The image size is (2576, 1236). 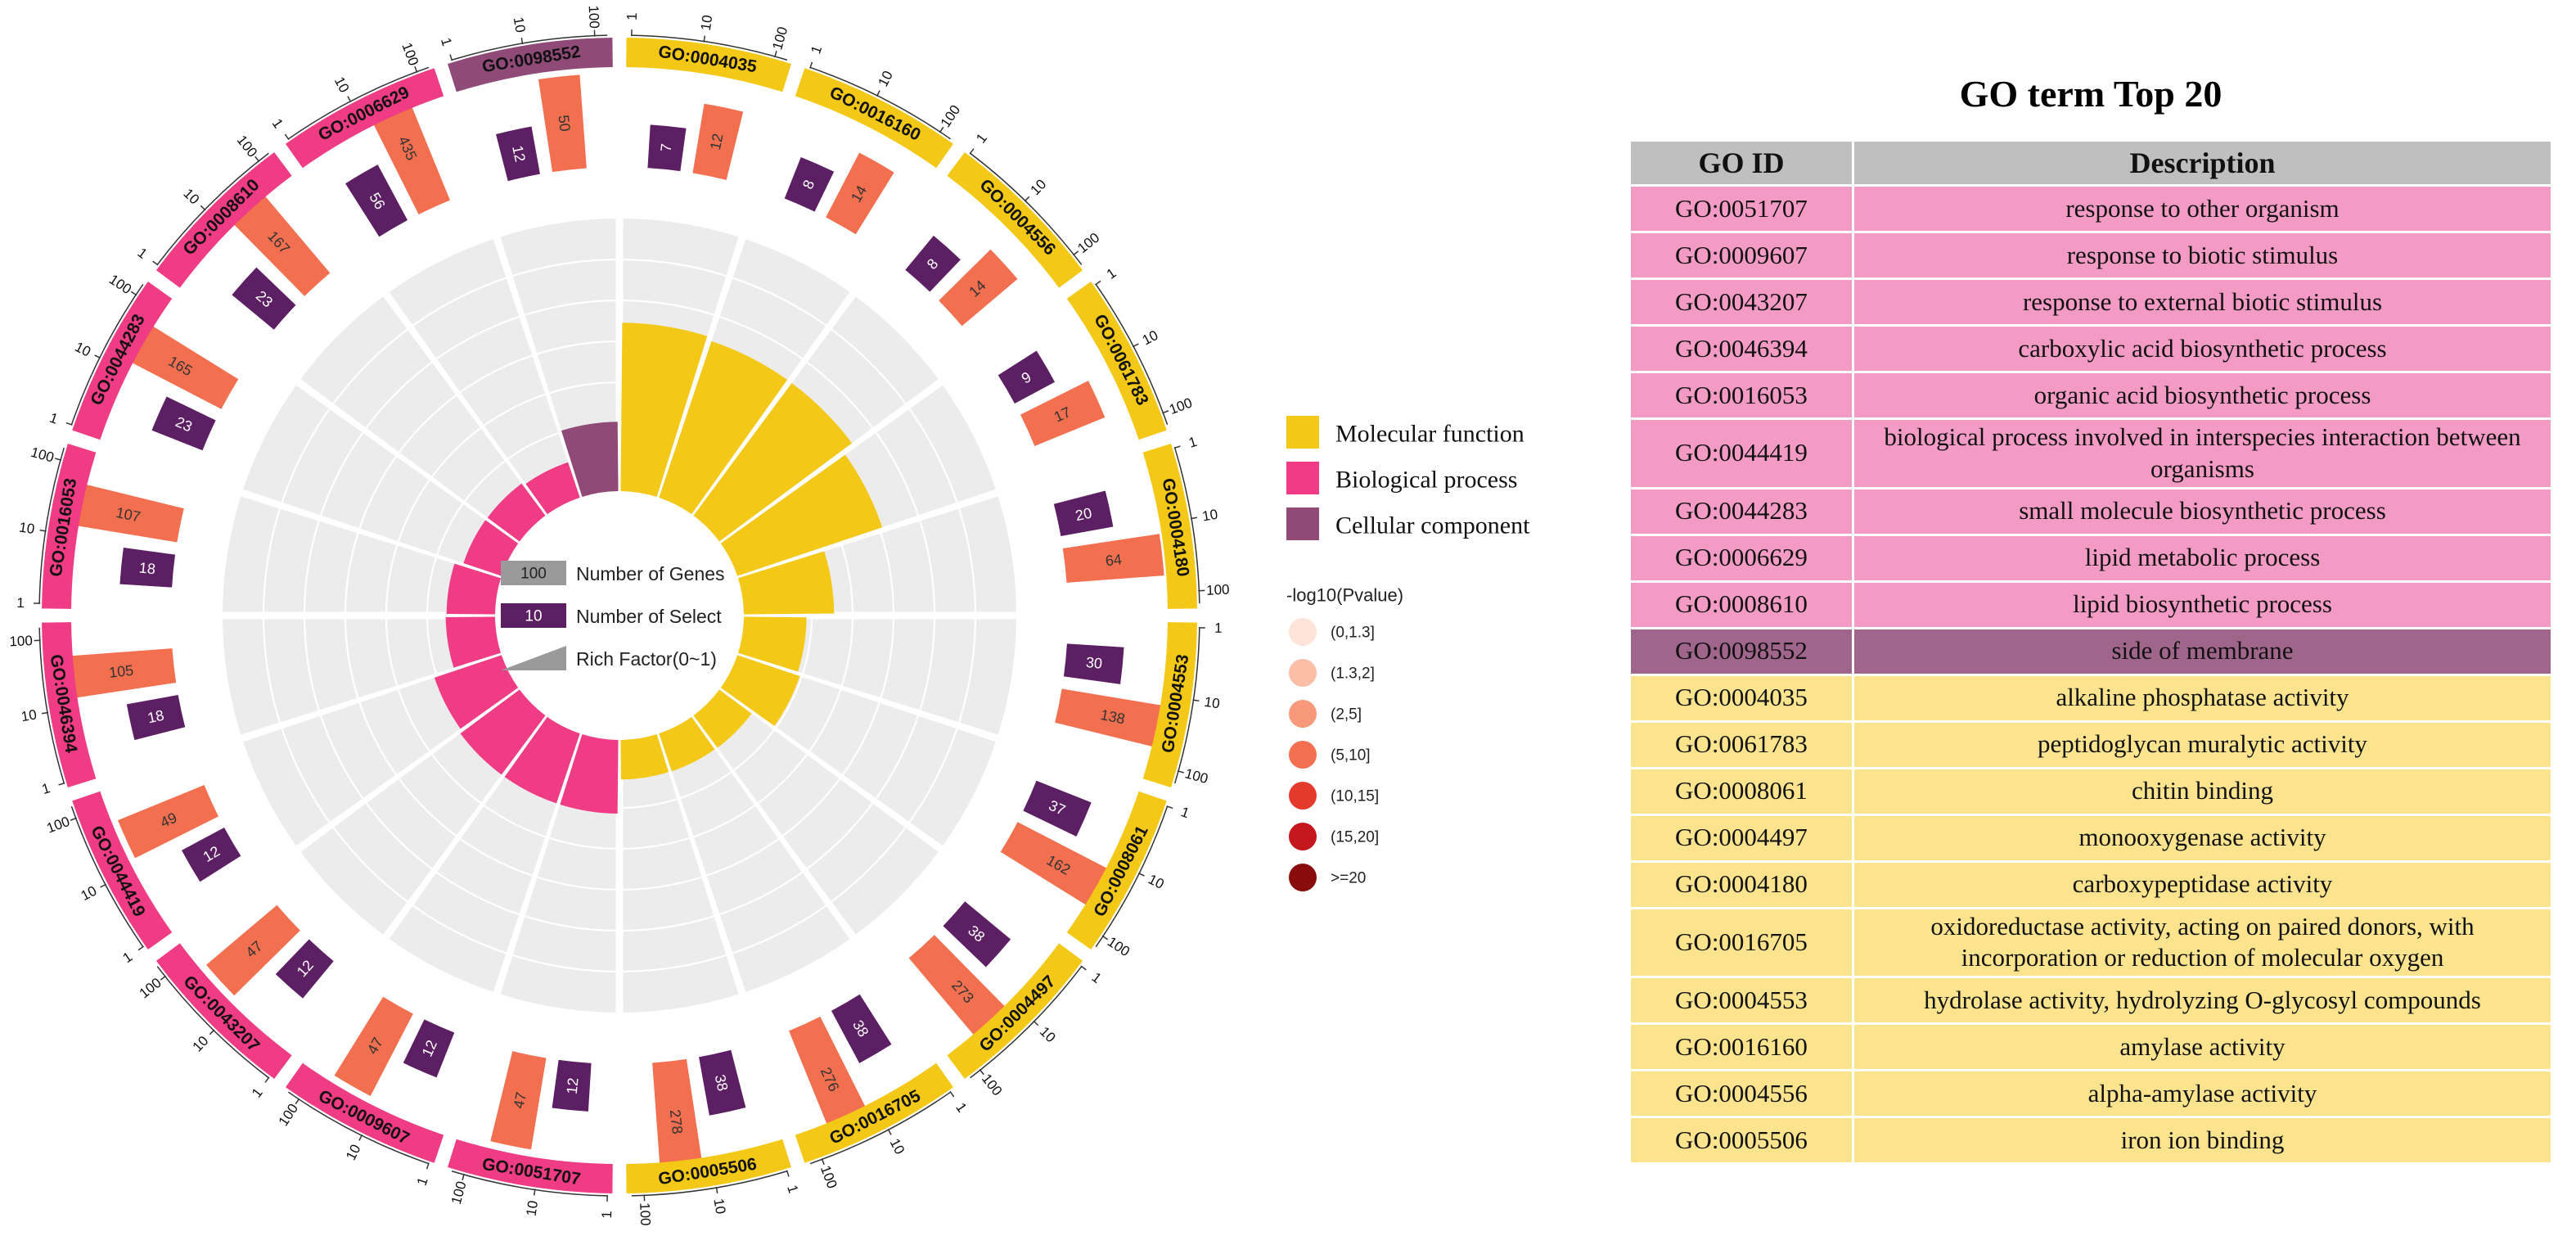 I want to click on legend-select-swatch, so click(x=533, y=615).